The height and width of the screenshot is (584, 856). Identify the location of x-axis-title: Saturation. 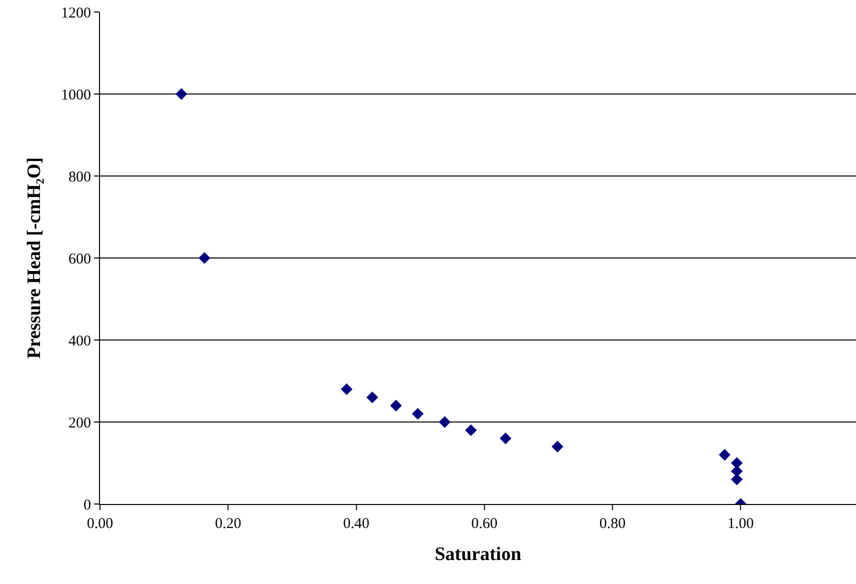
(478, 554).